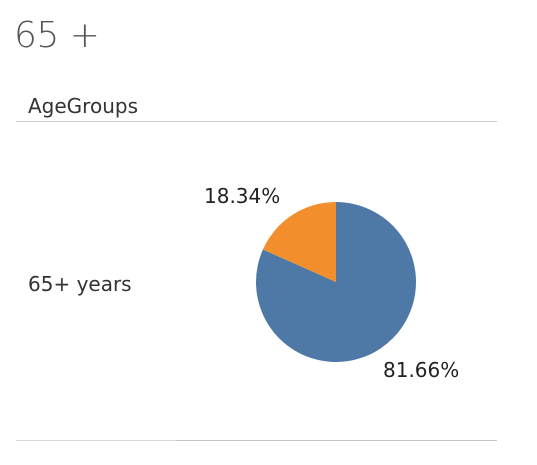 This screenshot has height=465, width=537. Describe the element at coordinates (242, 196) in the screenshot. I see `pie-slice-label-2: 18.34%` at that location.